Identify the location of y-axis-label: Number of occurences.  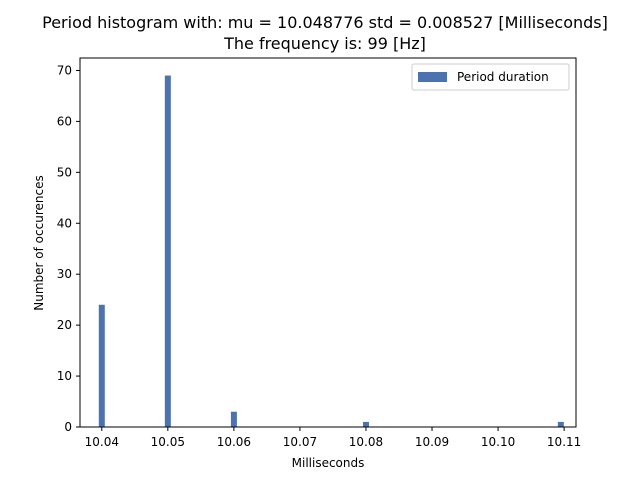
(39, 242).